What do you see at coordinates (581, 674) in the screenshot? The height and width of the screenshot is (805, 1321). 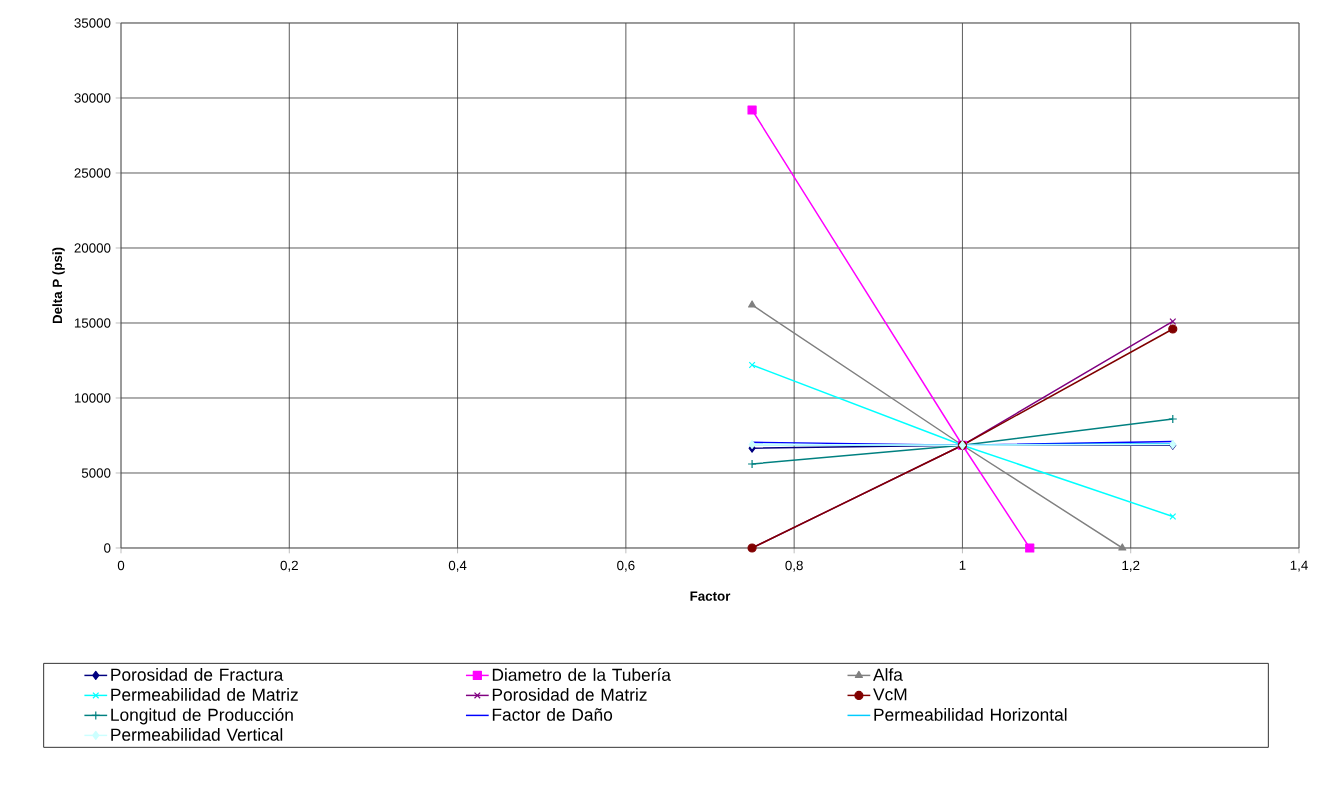 I see `legend-label: Diametro de la Tubería` at bounding box center [581, 674].